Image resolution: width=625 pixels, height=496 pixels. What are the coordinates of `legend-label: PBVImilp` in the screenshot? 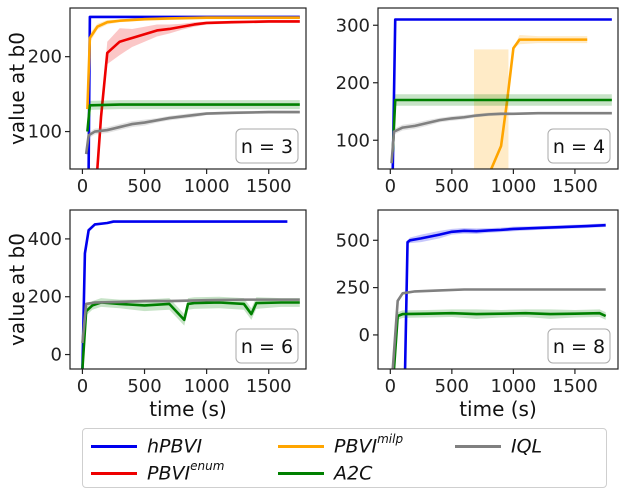 It's located at (369, 445).